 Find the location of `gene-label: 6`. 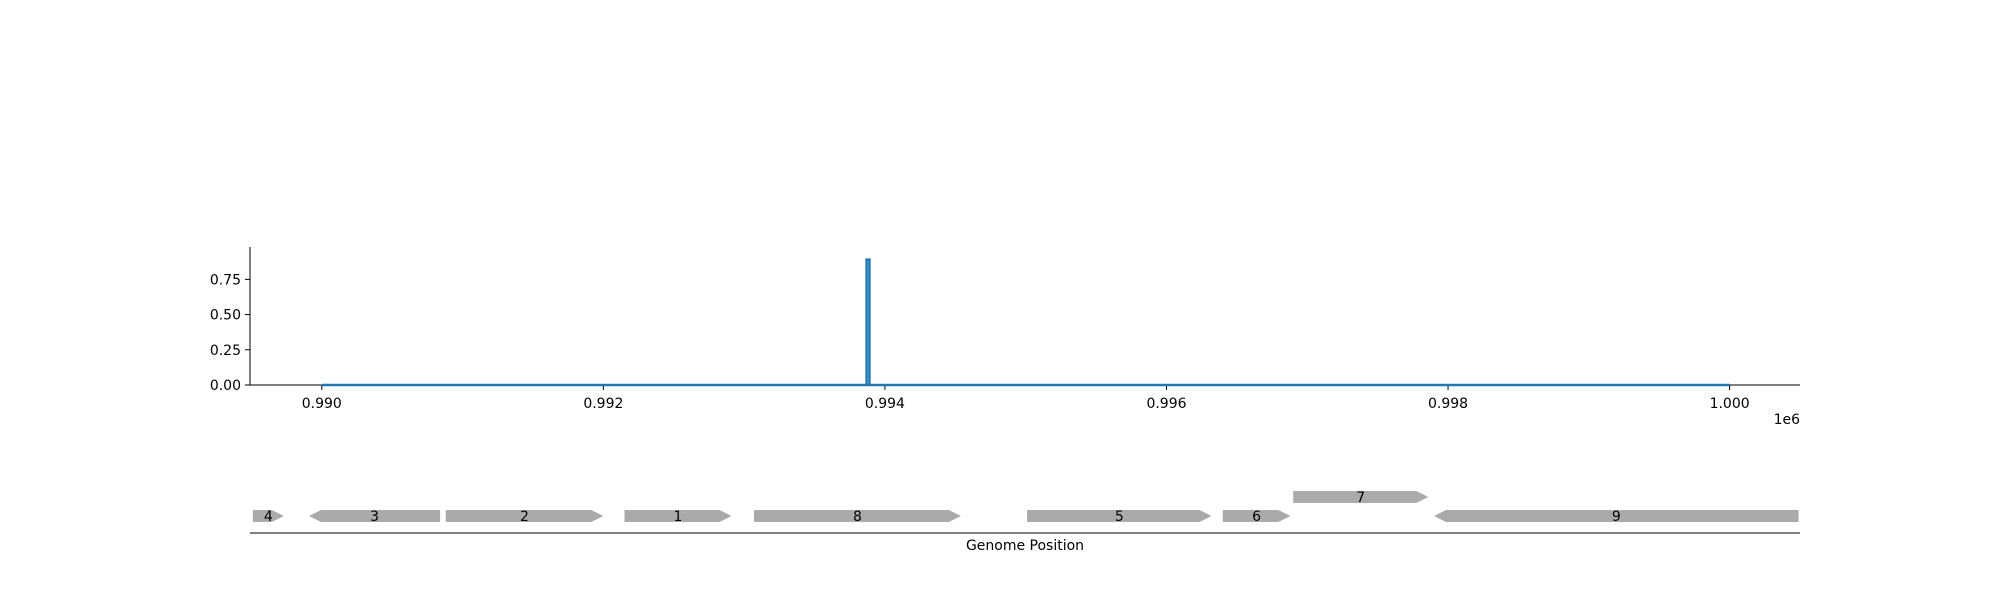

gene-label: 6 is located at coordinates (1256, 517).